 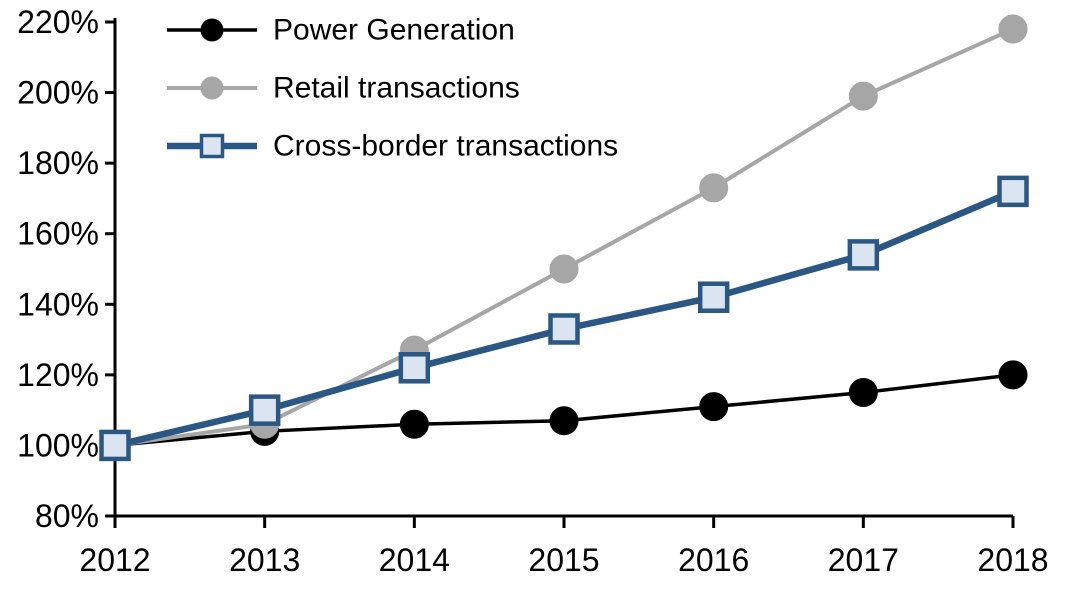 What do you see at coordinates (58, 22) in the screenshot?
I see `y-tick-label: 220%` at bounding box center [58, 22].